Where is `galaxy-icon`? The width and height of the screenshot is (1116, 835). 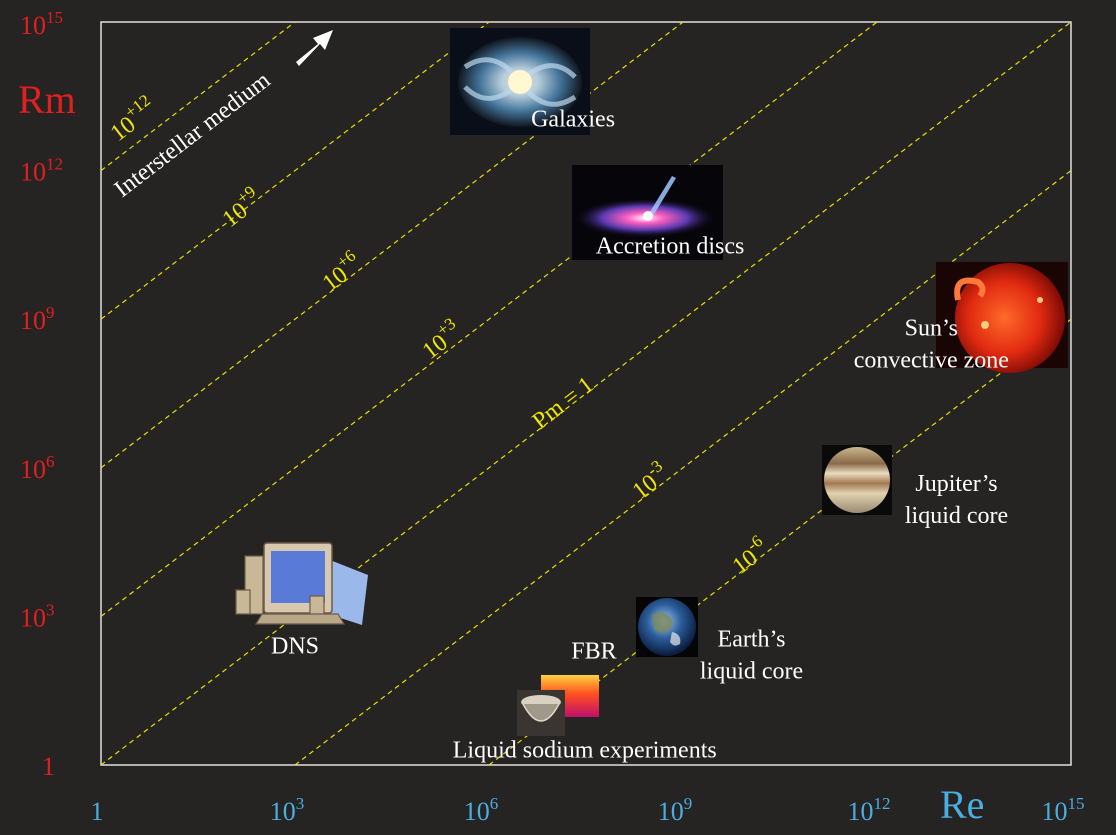
galaxy-icon is located at coordinates (520, 81).